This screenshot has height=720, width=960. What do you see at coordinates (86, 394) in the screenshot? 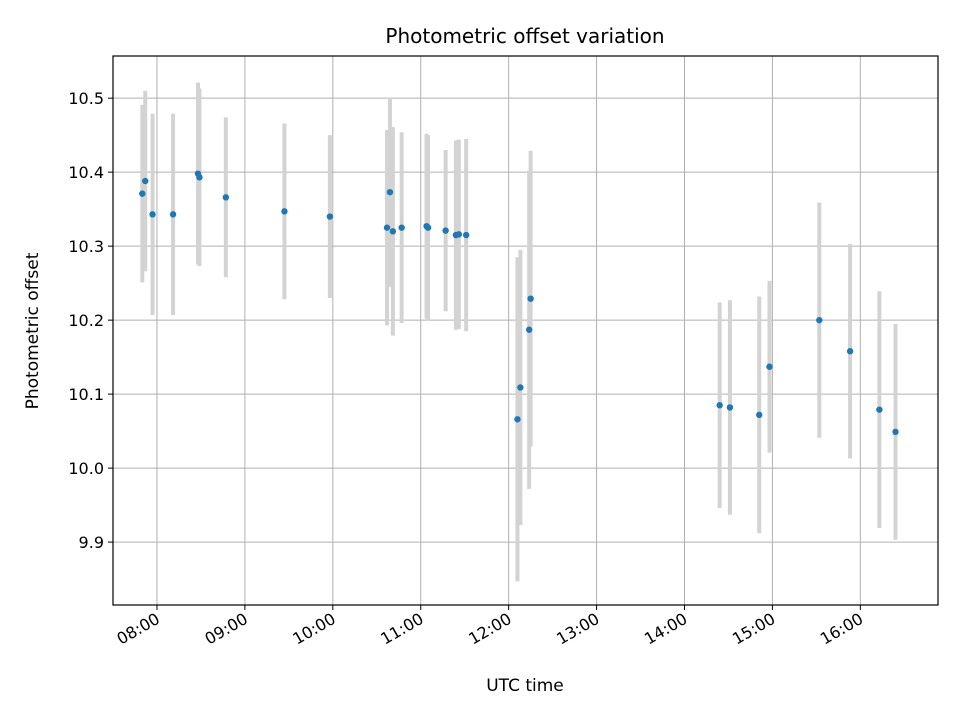
I see `y-tick-label: 10.1` at bounding box center [86, 394].